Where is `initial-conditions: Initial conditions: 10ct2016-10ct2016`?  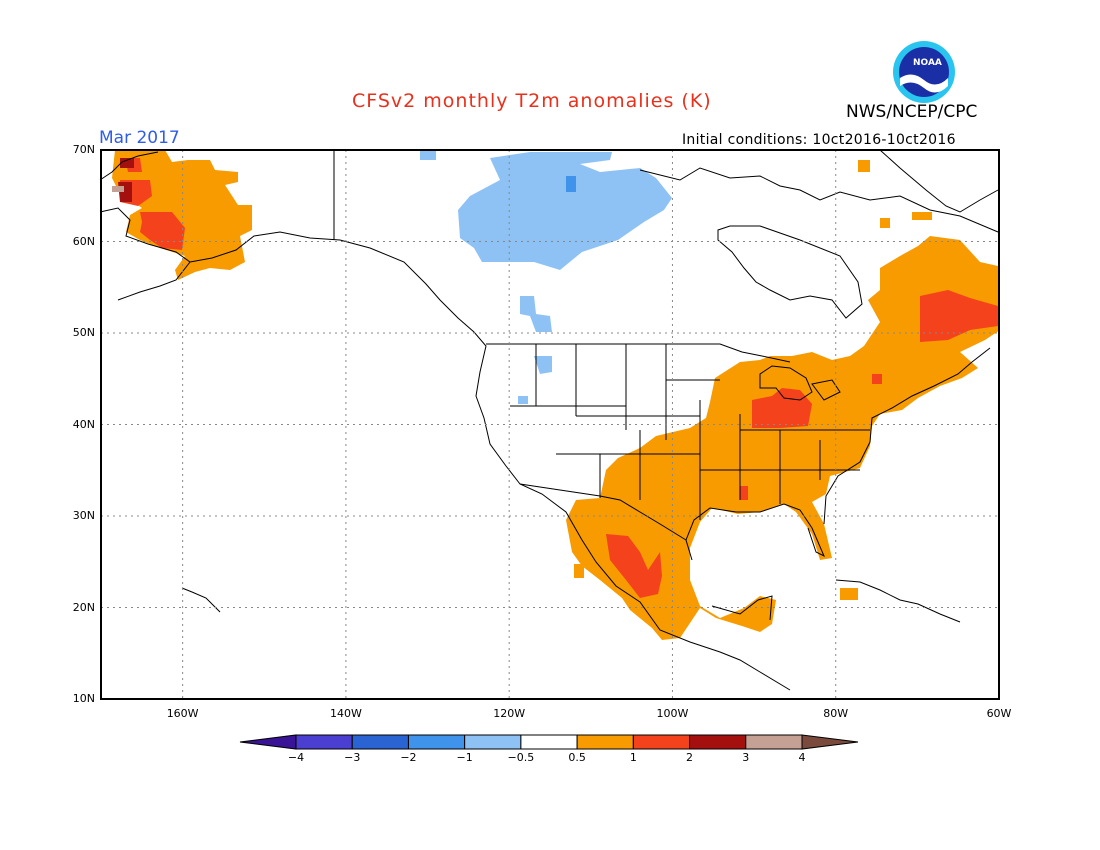 initial-conditions: Initial conditions: 10ct2016-10ct2016 is located at coordinates (819, 140).